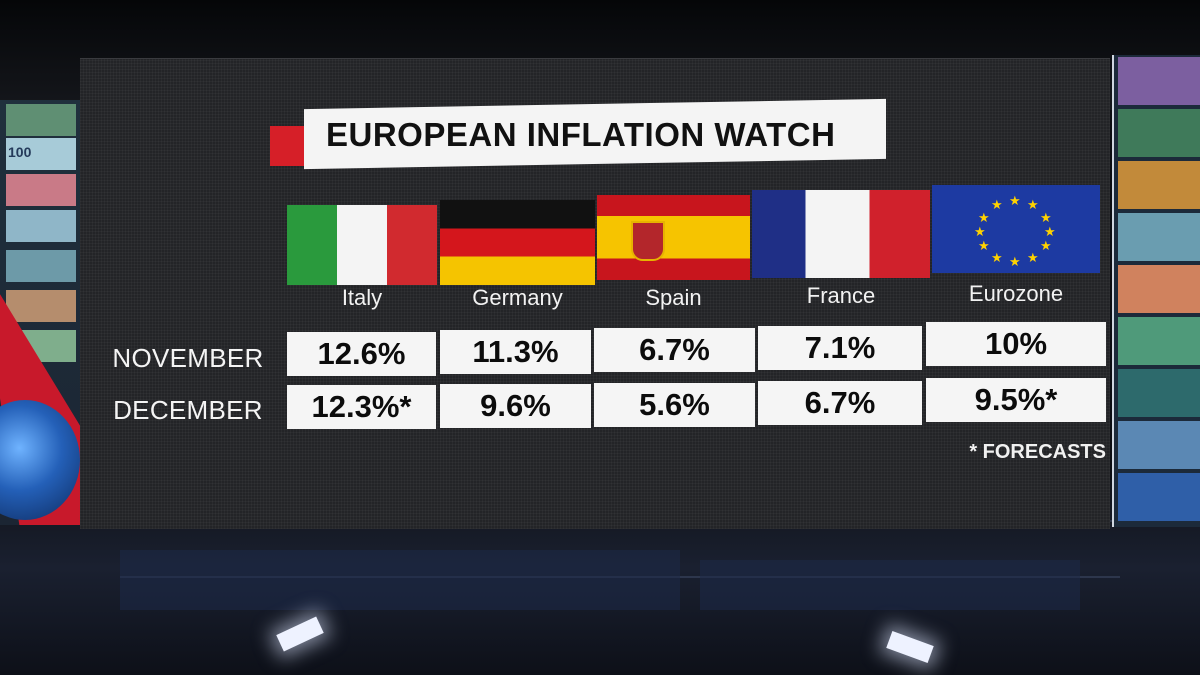 The height and width of the screenshot is (675, 1200). Describe the element at coordinates (515, 352) in the screenshot. I see `value-cell: 11.3%` at that location.